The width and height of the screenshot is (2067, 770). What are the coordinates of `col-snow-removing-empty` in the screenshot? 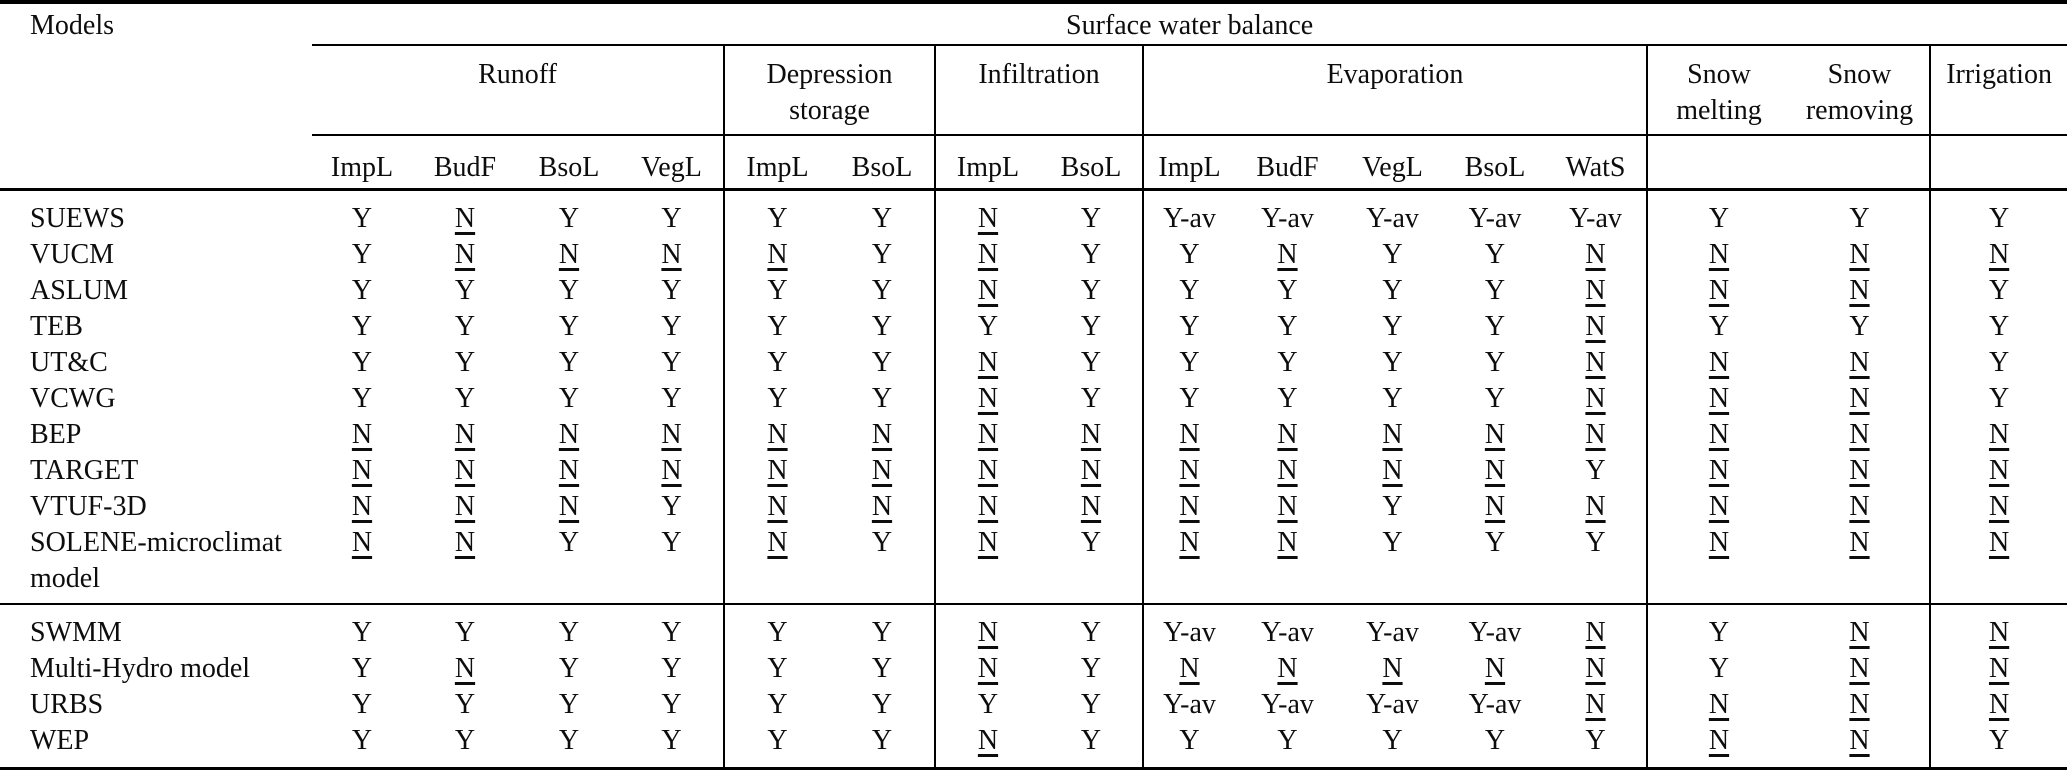 It's located at (1860, 163).